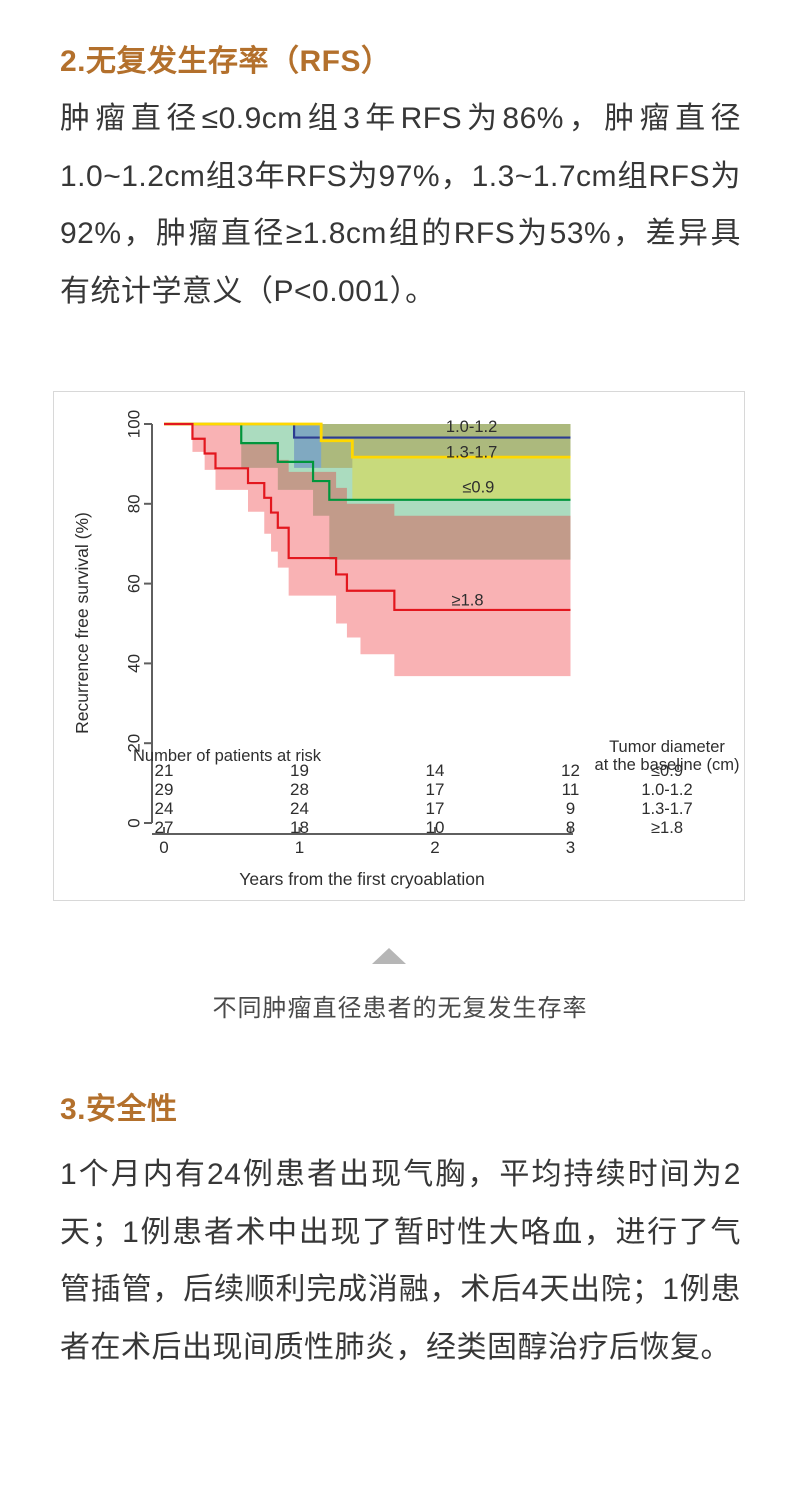 This screenshot has width=800, height=1496. What do you see at coordinates (389, 956) in the screenshot?
I see `collapse-triangle-icon` at bounding box center [389, 956].